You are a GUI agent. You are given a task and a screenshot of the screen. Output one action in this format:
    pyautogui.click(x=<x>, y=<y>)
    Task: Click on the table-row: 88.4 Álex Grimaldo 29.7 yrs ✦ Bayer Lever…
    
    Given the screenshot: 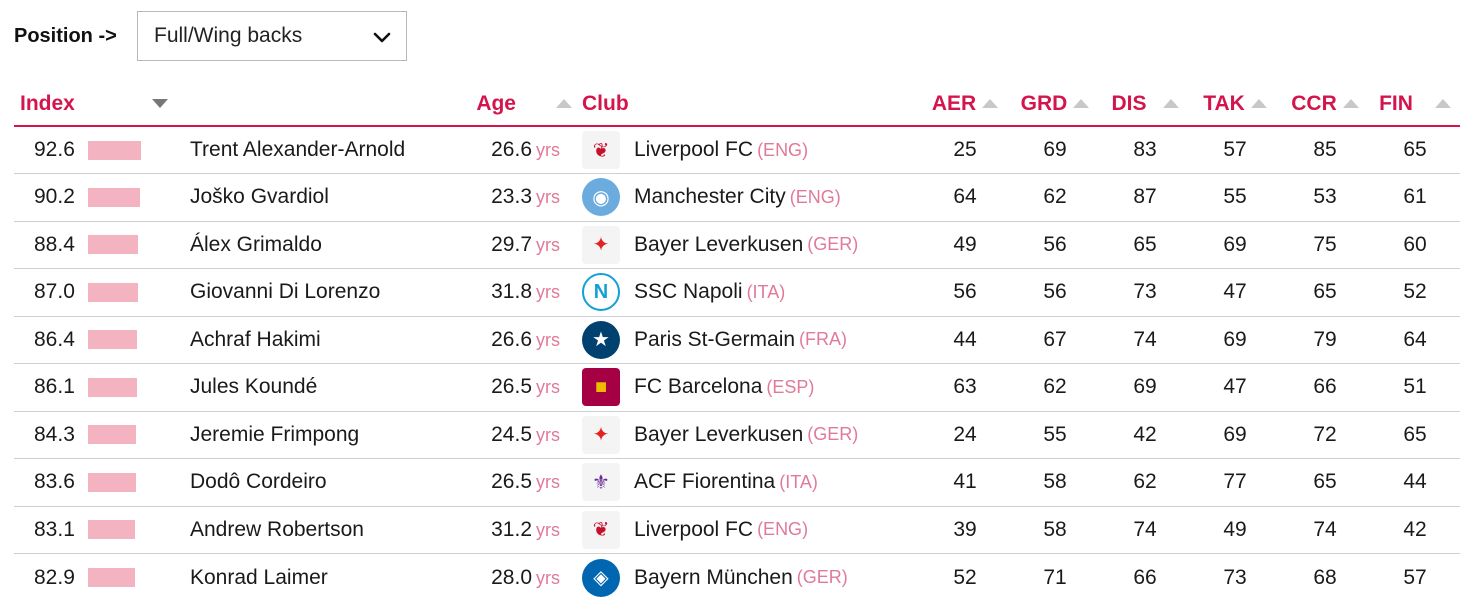 What is the action you would take?
    pyautogui.click(x=737, y=245)
    